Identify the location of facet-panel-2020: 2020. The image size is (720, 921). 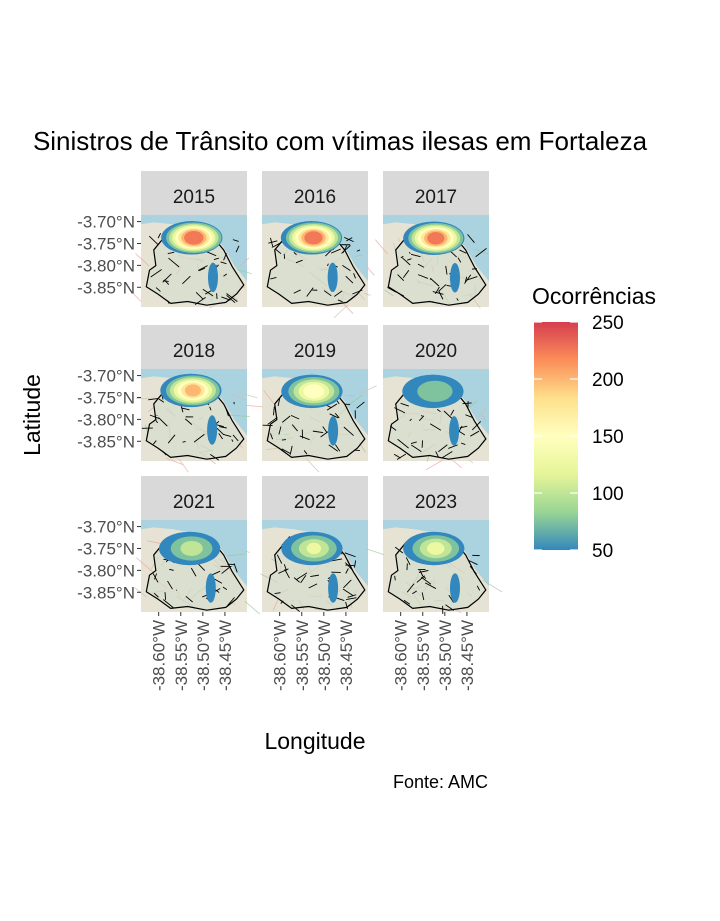
(436, 398).